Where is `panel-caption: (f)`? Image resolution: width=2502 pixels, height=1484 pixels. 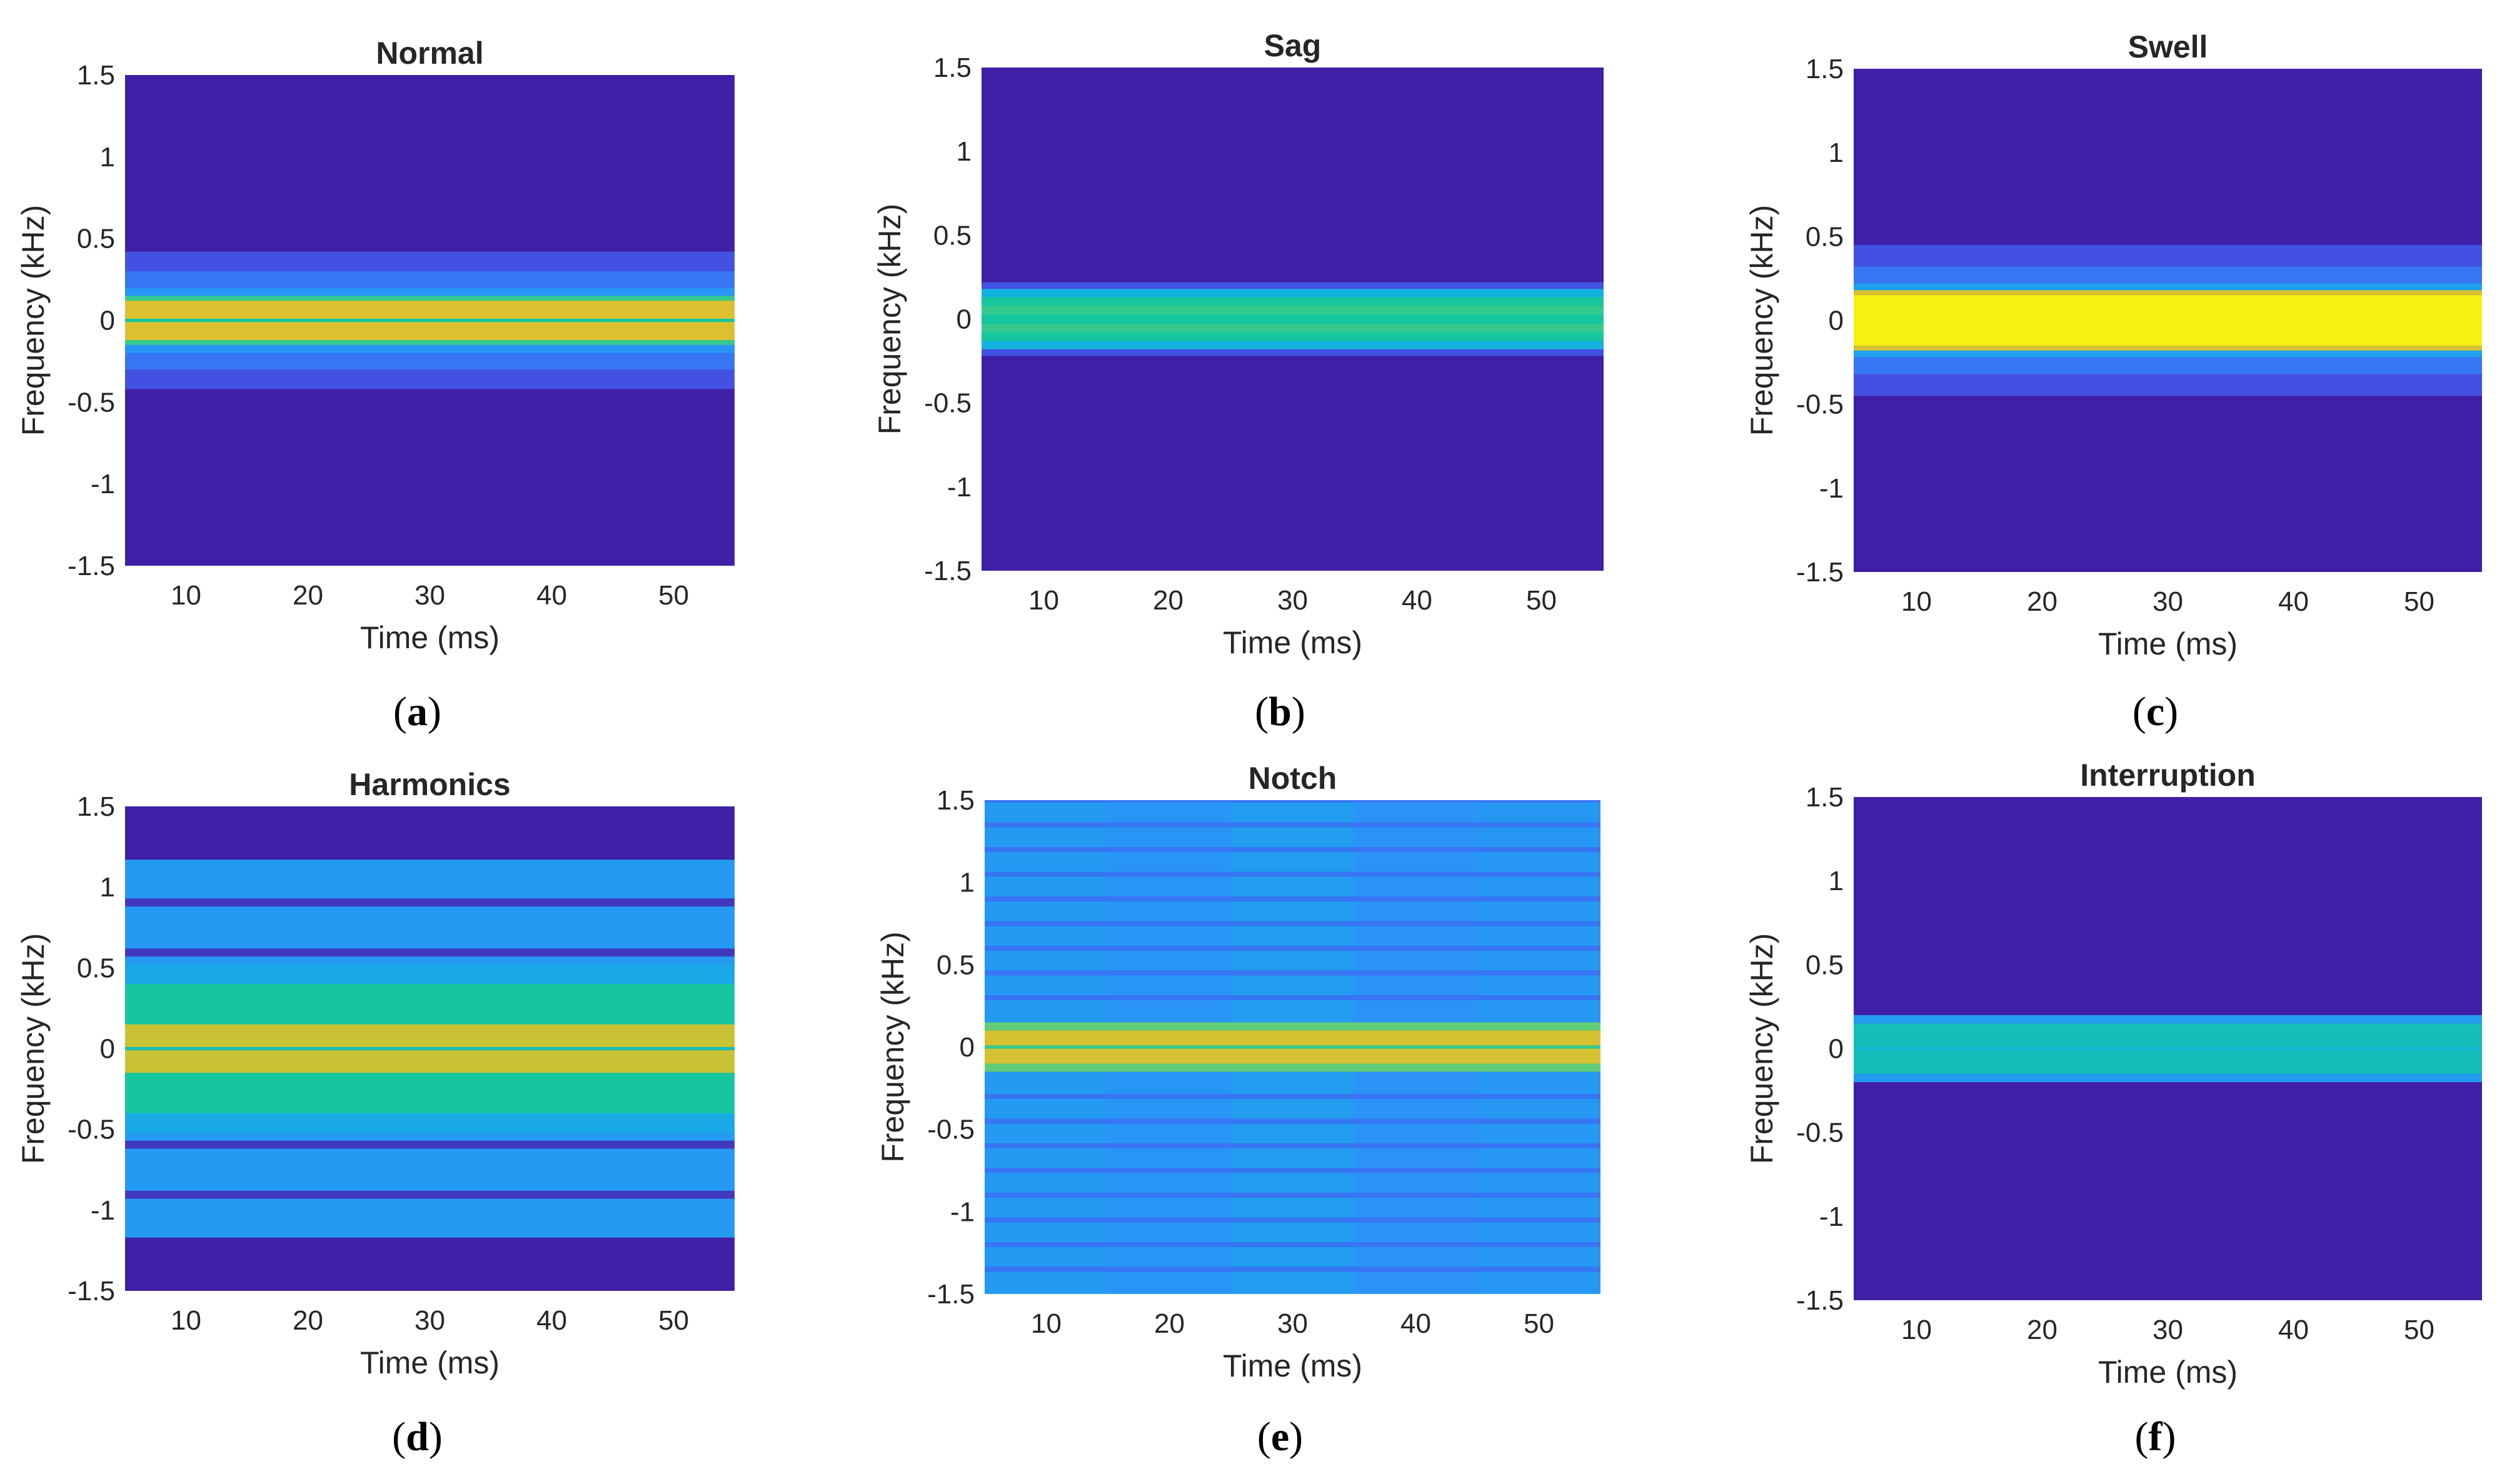
panel-caption: (f) is located at coordinates (2155, 1437).